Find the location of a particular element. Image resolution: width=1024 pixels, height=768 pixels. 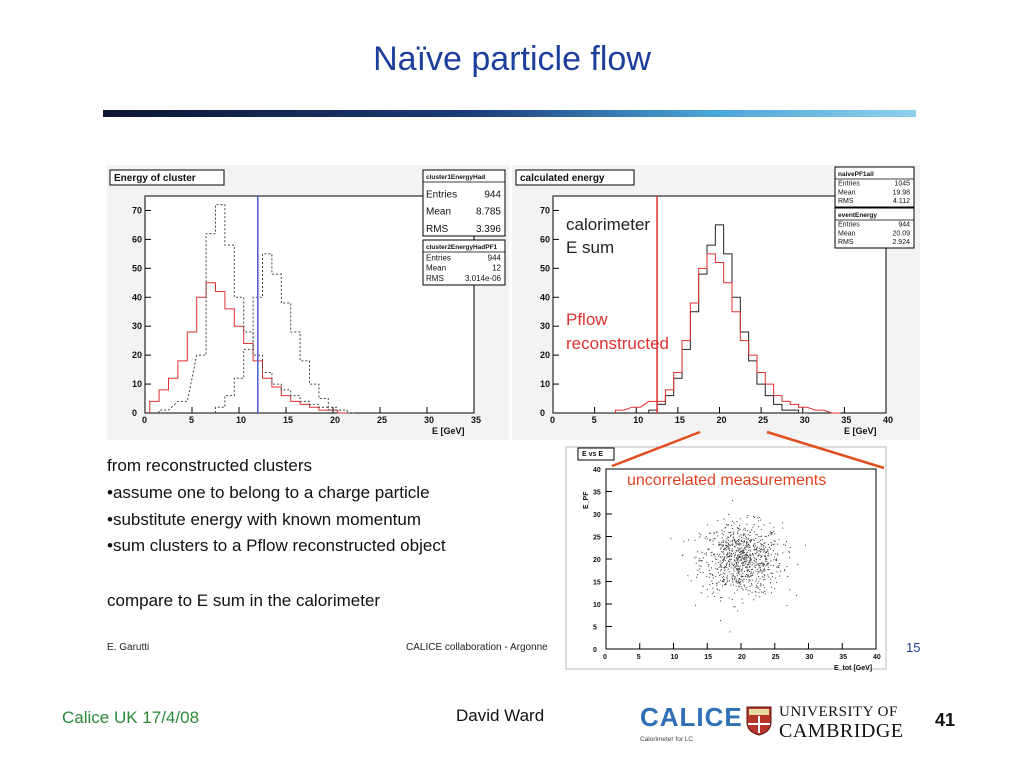

chart3-y-tick-label: 0 is located at coordinates (595, 650).